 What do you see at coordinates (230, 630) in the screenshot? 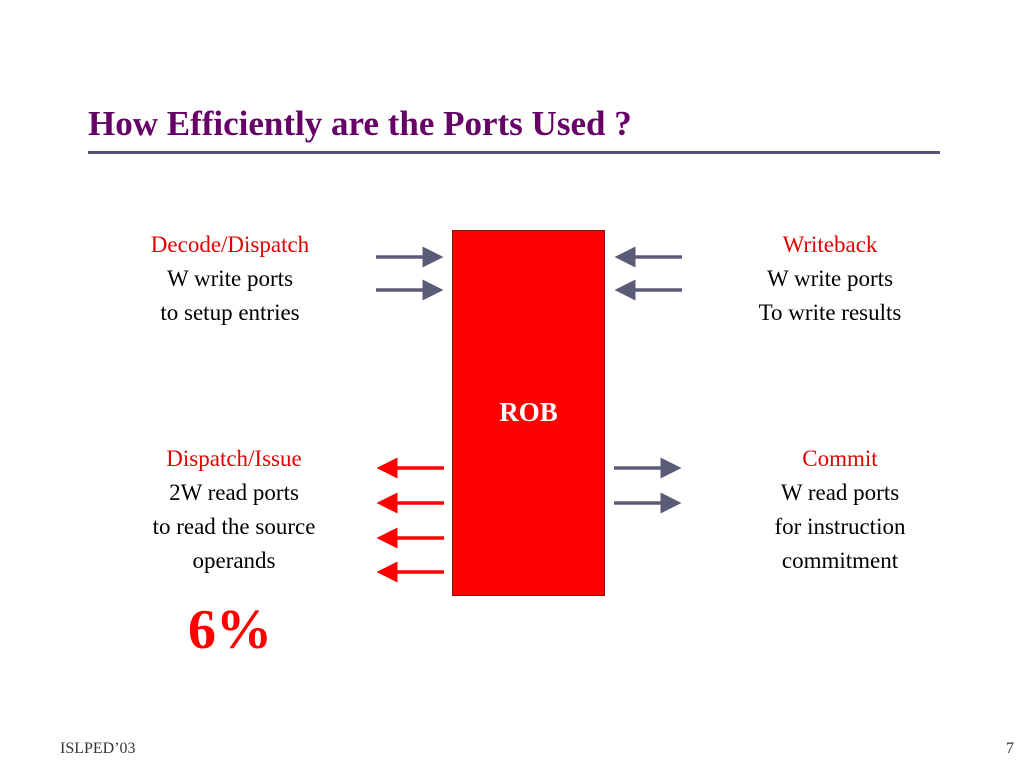
I see `utilization-percentage: 6%` at bounding box center [230, 630].